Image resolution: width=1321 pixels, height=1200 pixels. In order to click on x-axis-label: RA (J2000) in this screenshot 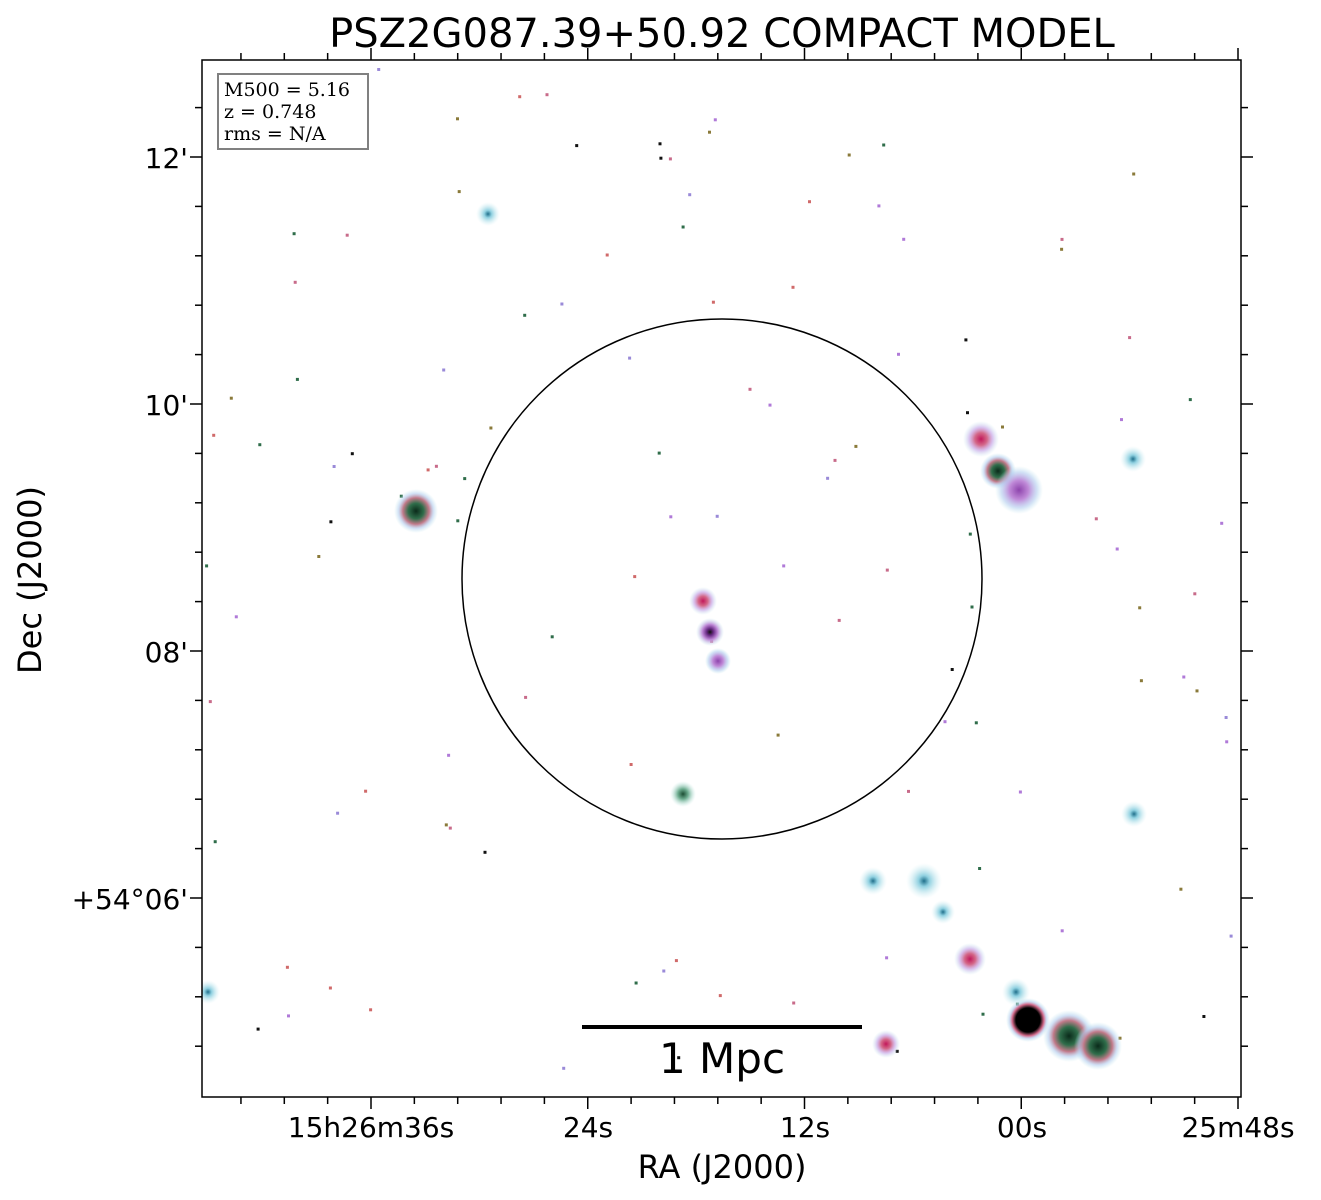, I will do `click(722, 1167)`.